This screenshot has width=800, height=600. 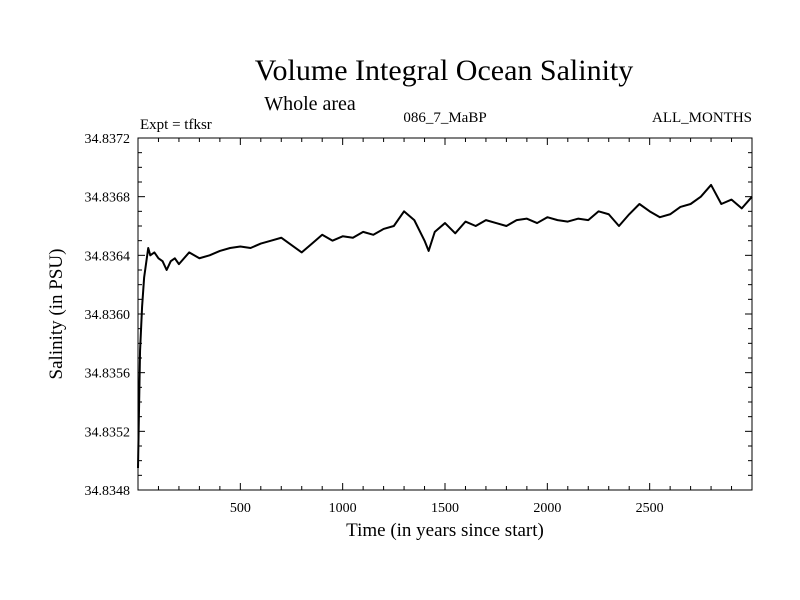 What do you see at coordinates (176, 125) in the screenshot?
I see `experiment-label: Expt = tfksr` at bounding box center [176, 125].